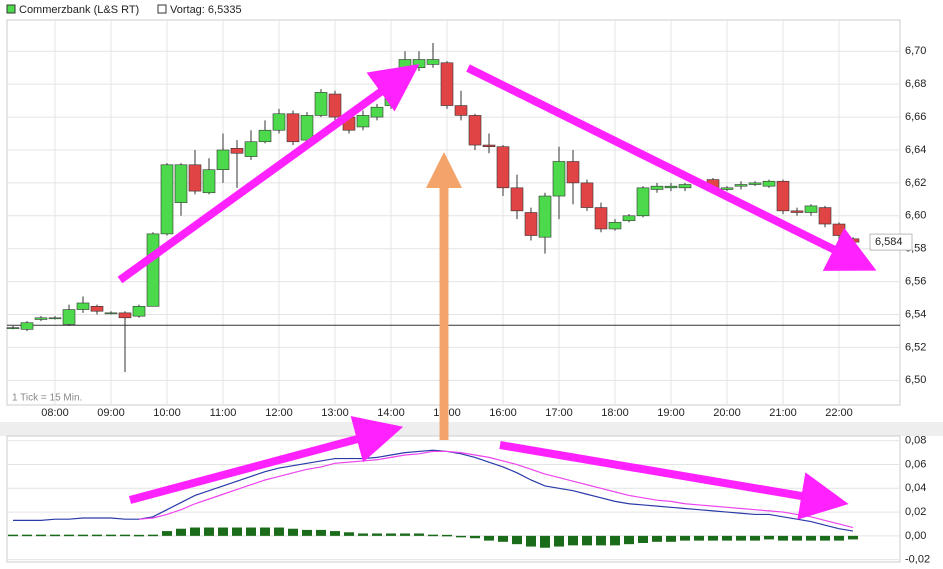  Describe the element at coordinates (915, 84) in the screenshot. I see `y-tick-label: 6,68` at that location.